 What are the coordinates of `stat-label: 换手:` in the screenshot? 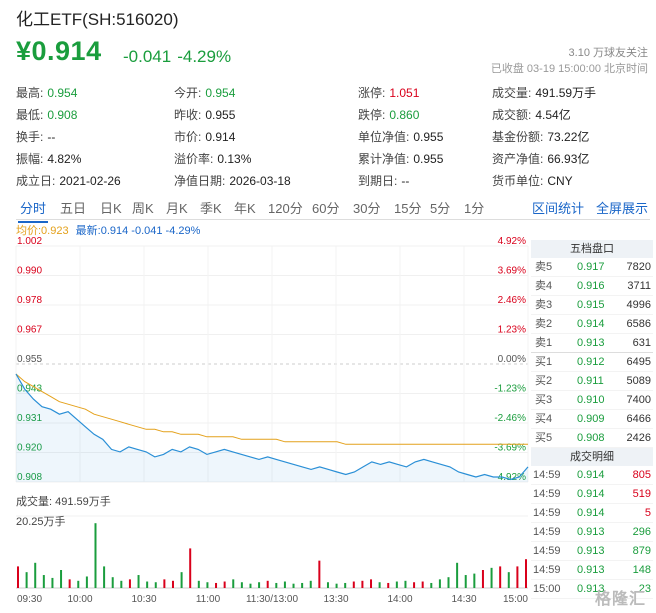 It's located at (30, 137).